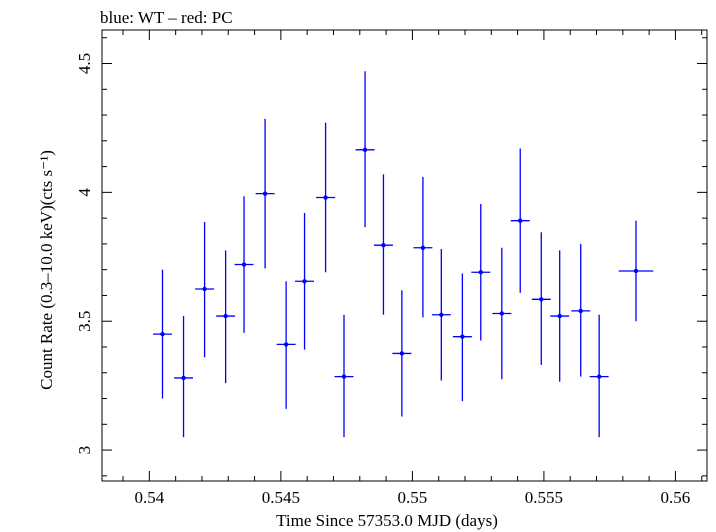 The width and height of the screenshot is (716, 532). What do you see at coordinates (281, 497) in the screenshot?
I see `x-tick-label: 0.545` at bounding box center [281, 497].